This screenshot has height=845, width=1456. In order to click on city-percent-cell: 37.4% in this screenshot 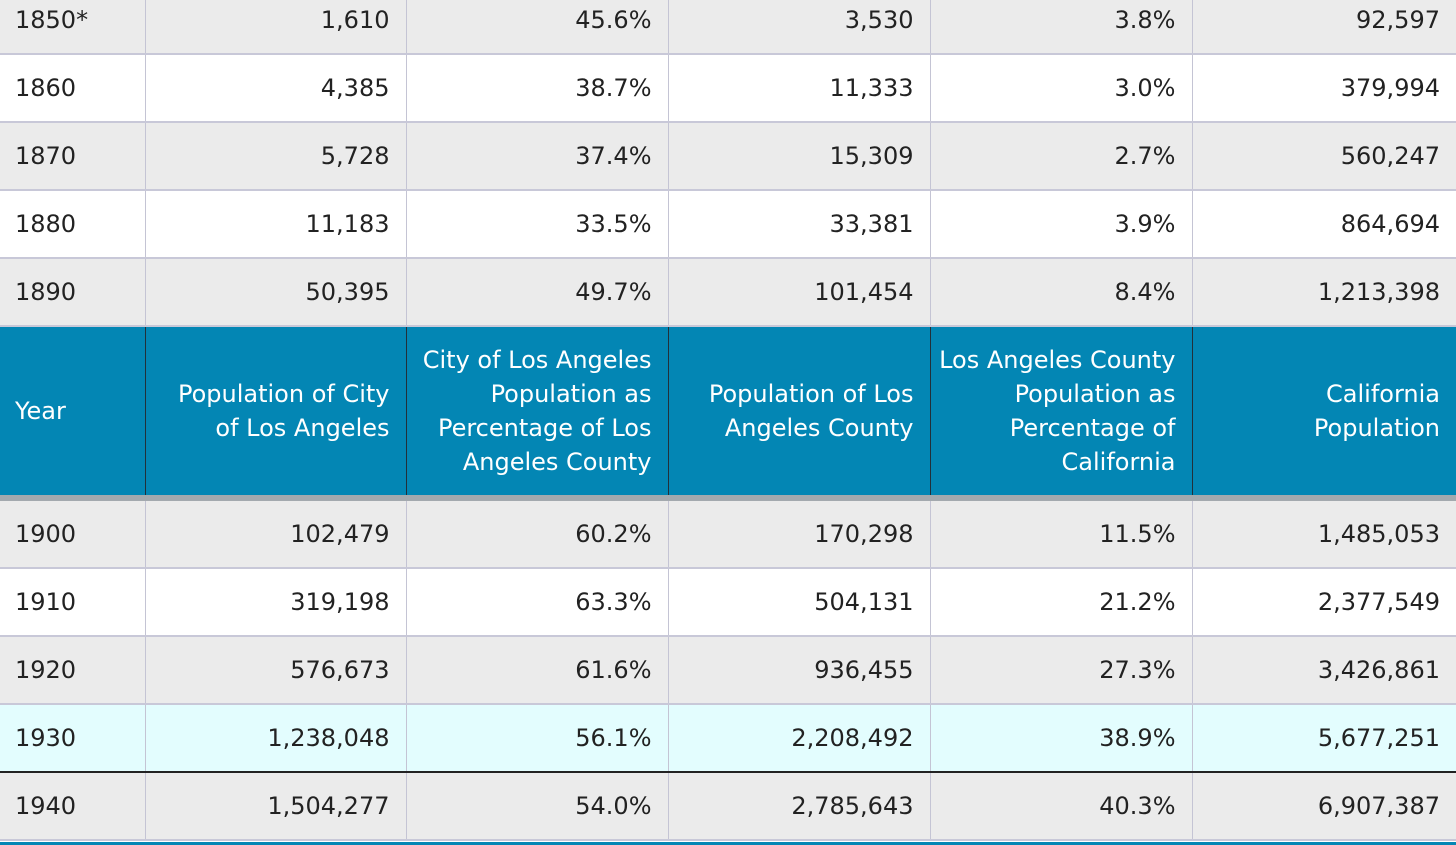, I will do `click(536, 156)`.